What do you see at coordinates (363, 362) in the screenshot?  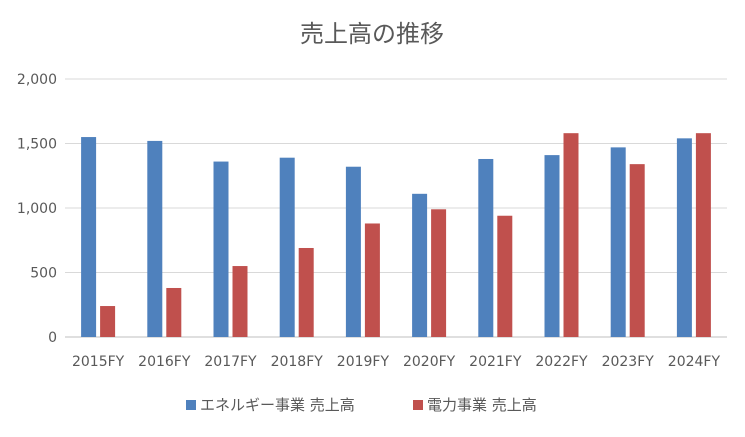 I see `x-tick-label: 2019FY` at bounding box center [363, 362].